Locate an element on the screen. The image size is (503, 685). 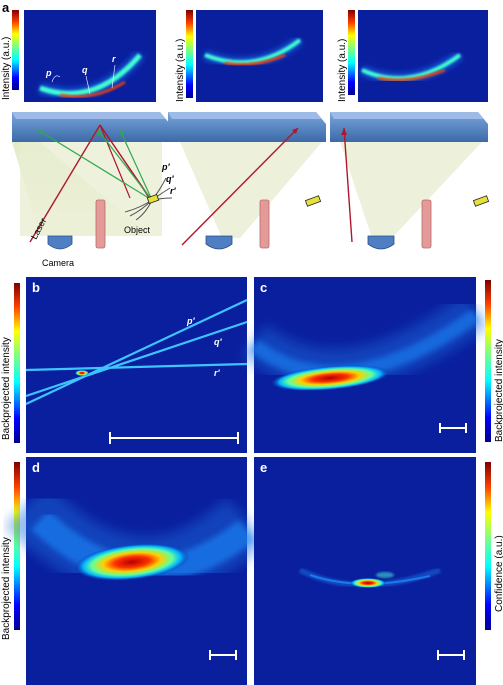
object-curve-label-r: r' is located at coordinates (173, 191).